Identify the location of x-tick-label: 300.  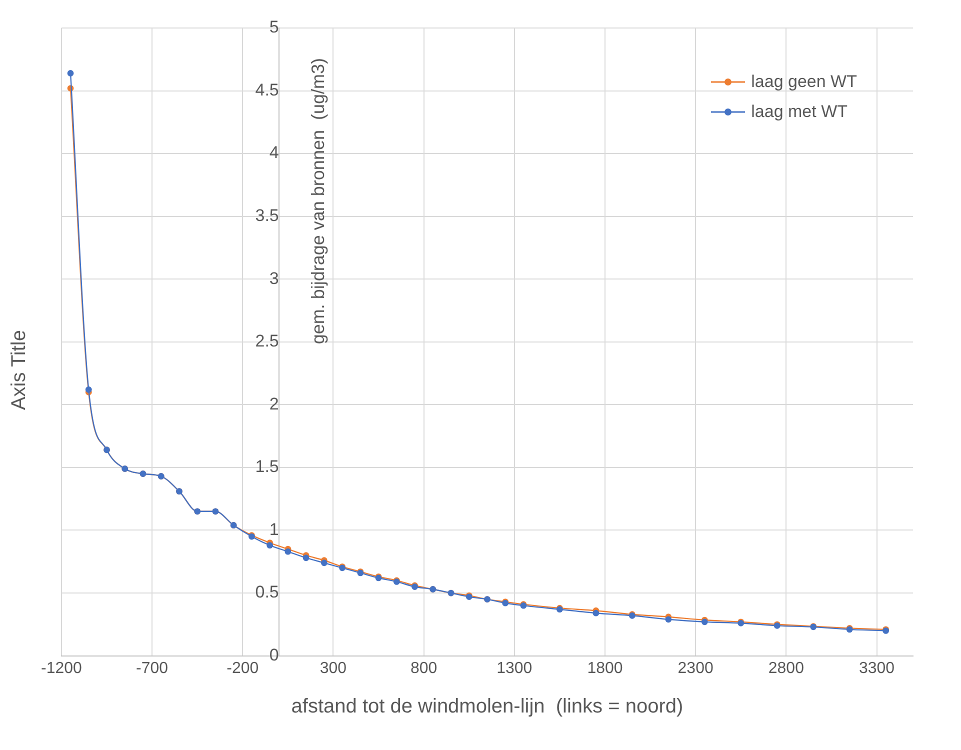
(333, 668).